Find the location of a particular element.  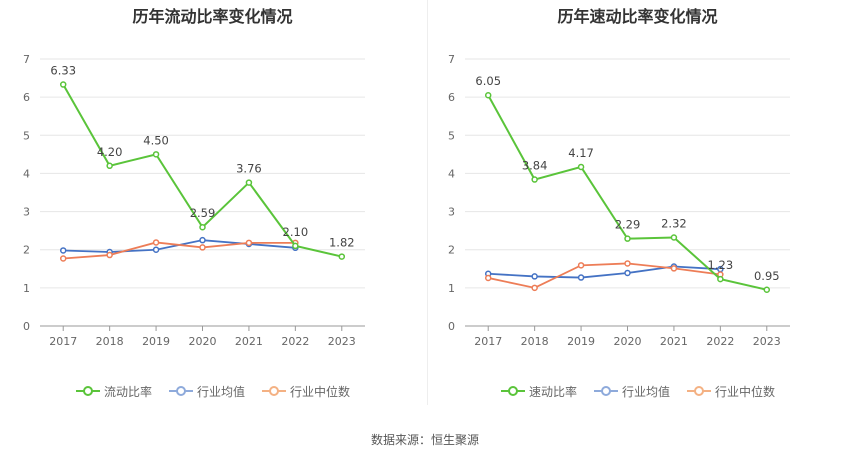

source-name: 恒生聚源 is located at coordinates (455, 440).